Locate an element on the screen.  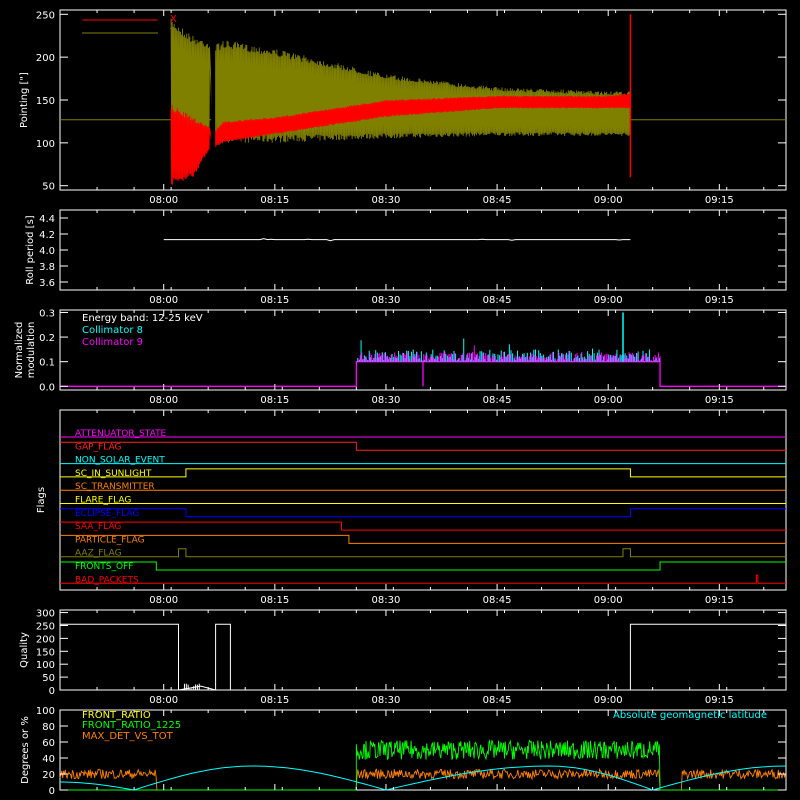
ratio-front-1225-line is located at coordinates (423, 765).